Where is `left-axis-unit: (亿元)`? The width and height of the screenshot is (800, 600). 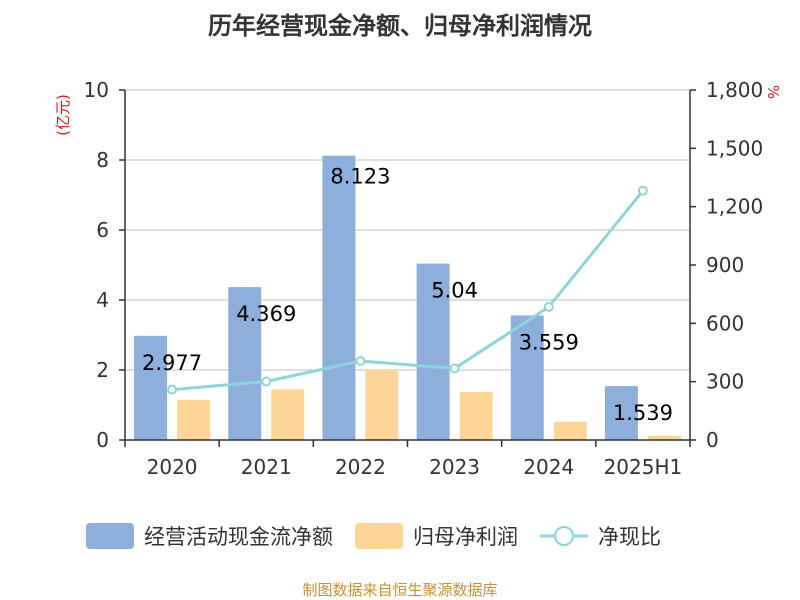 left-axis-unit: (亿元) is located at coordinates (63, 115).